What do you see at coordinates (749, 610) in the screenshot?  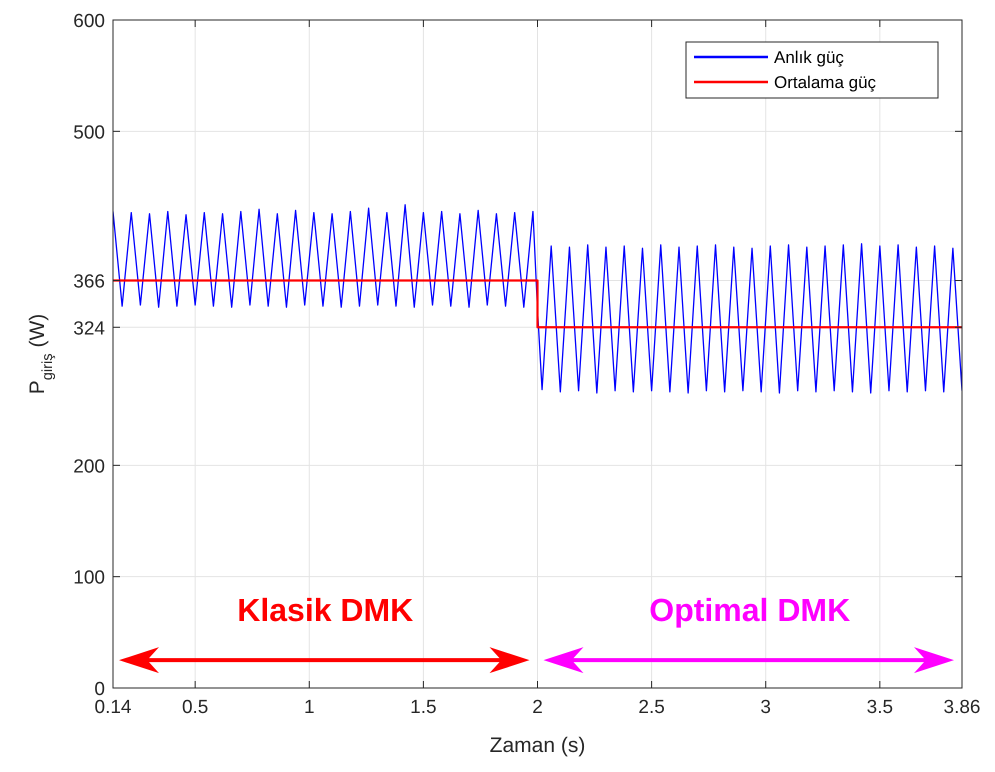 I see `annotation: Optimal DMK` at bounding box center [749, 610].